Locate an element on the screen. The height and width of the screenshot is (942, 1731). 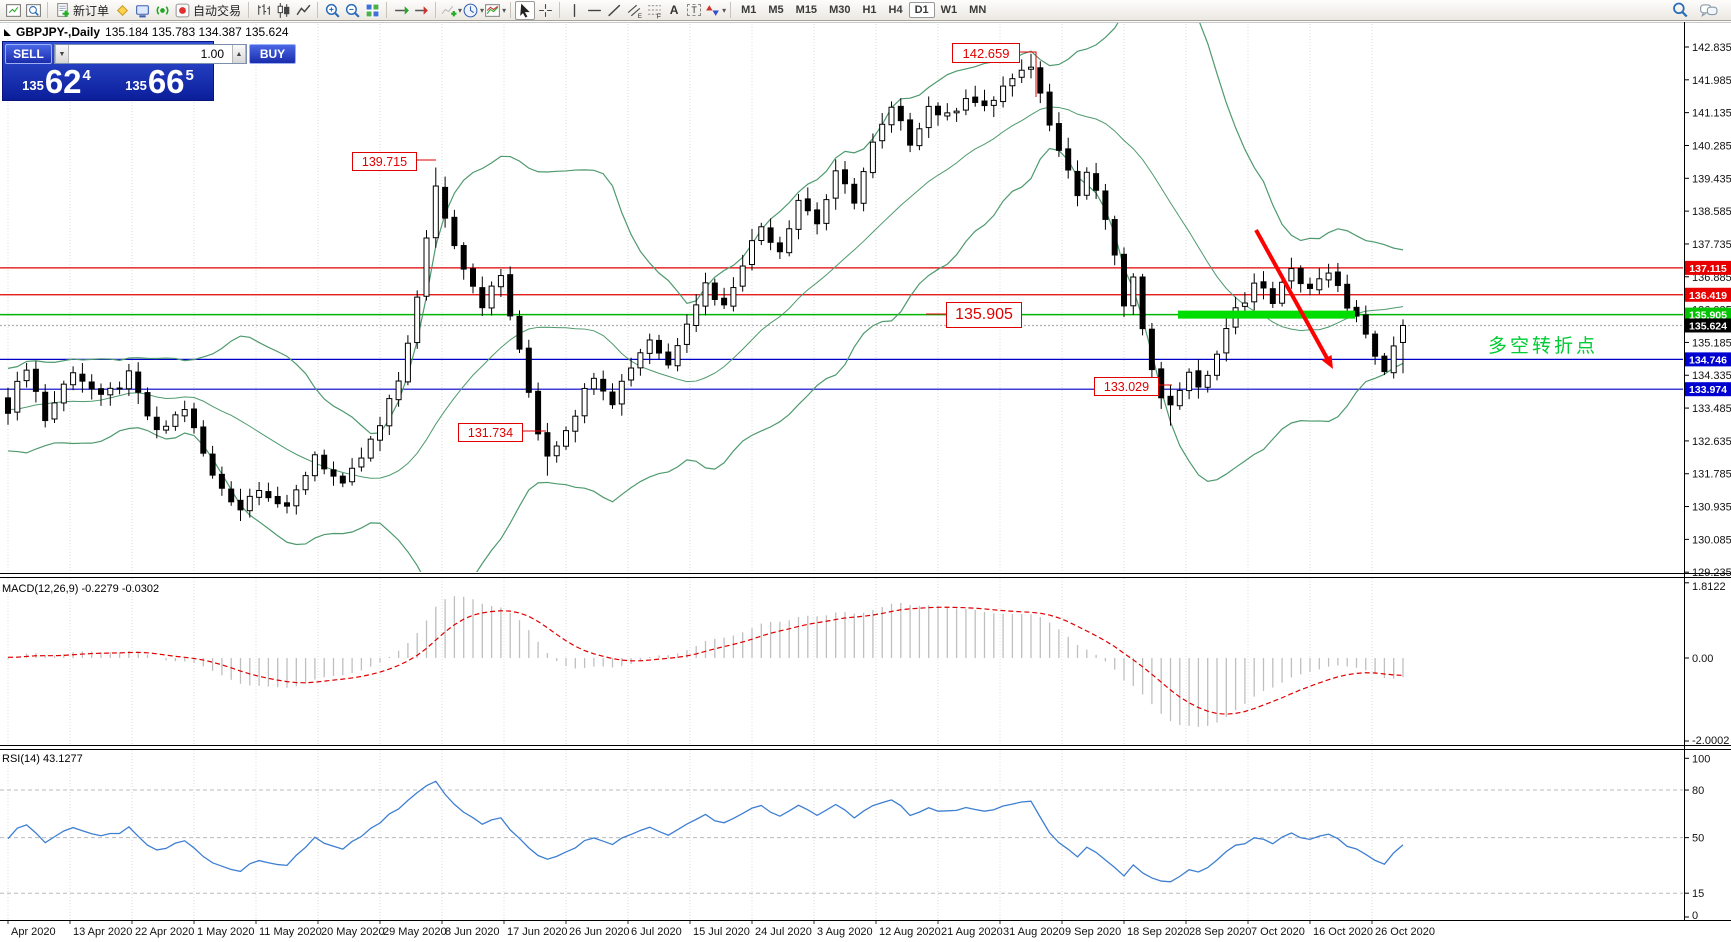
metaeditor-icon is located at coordinates (122, 10).